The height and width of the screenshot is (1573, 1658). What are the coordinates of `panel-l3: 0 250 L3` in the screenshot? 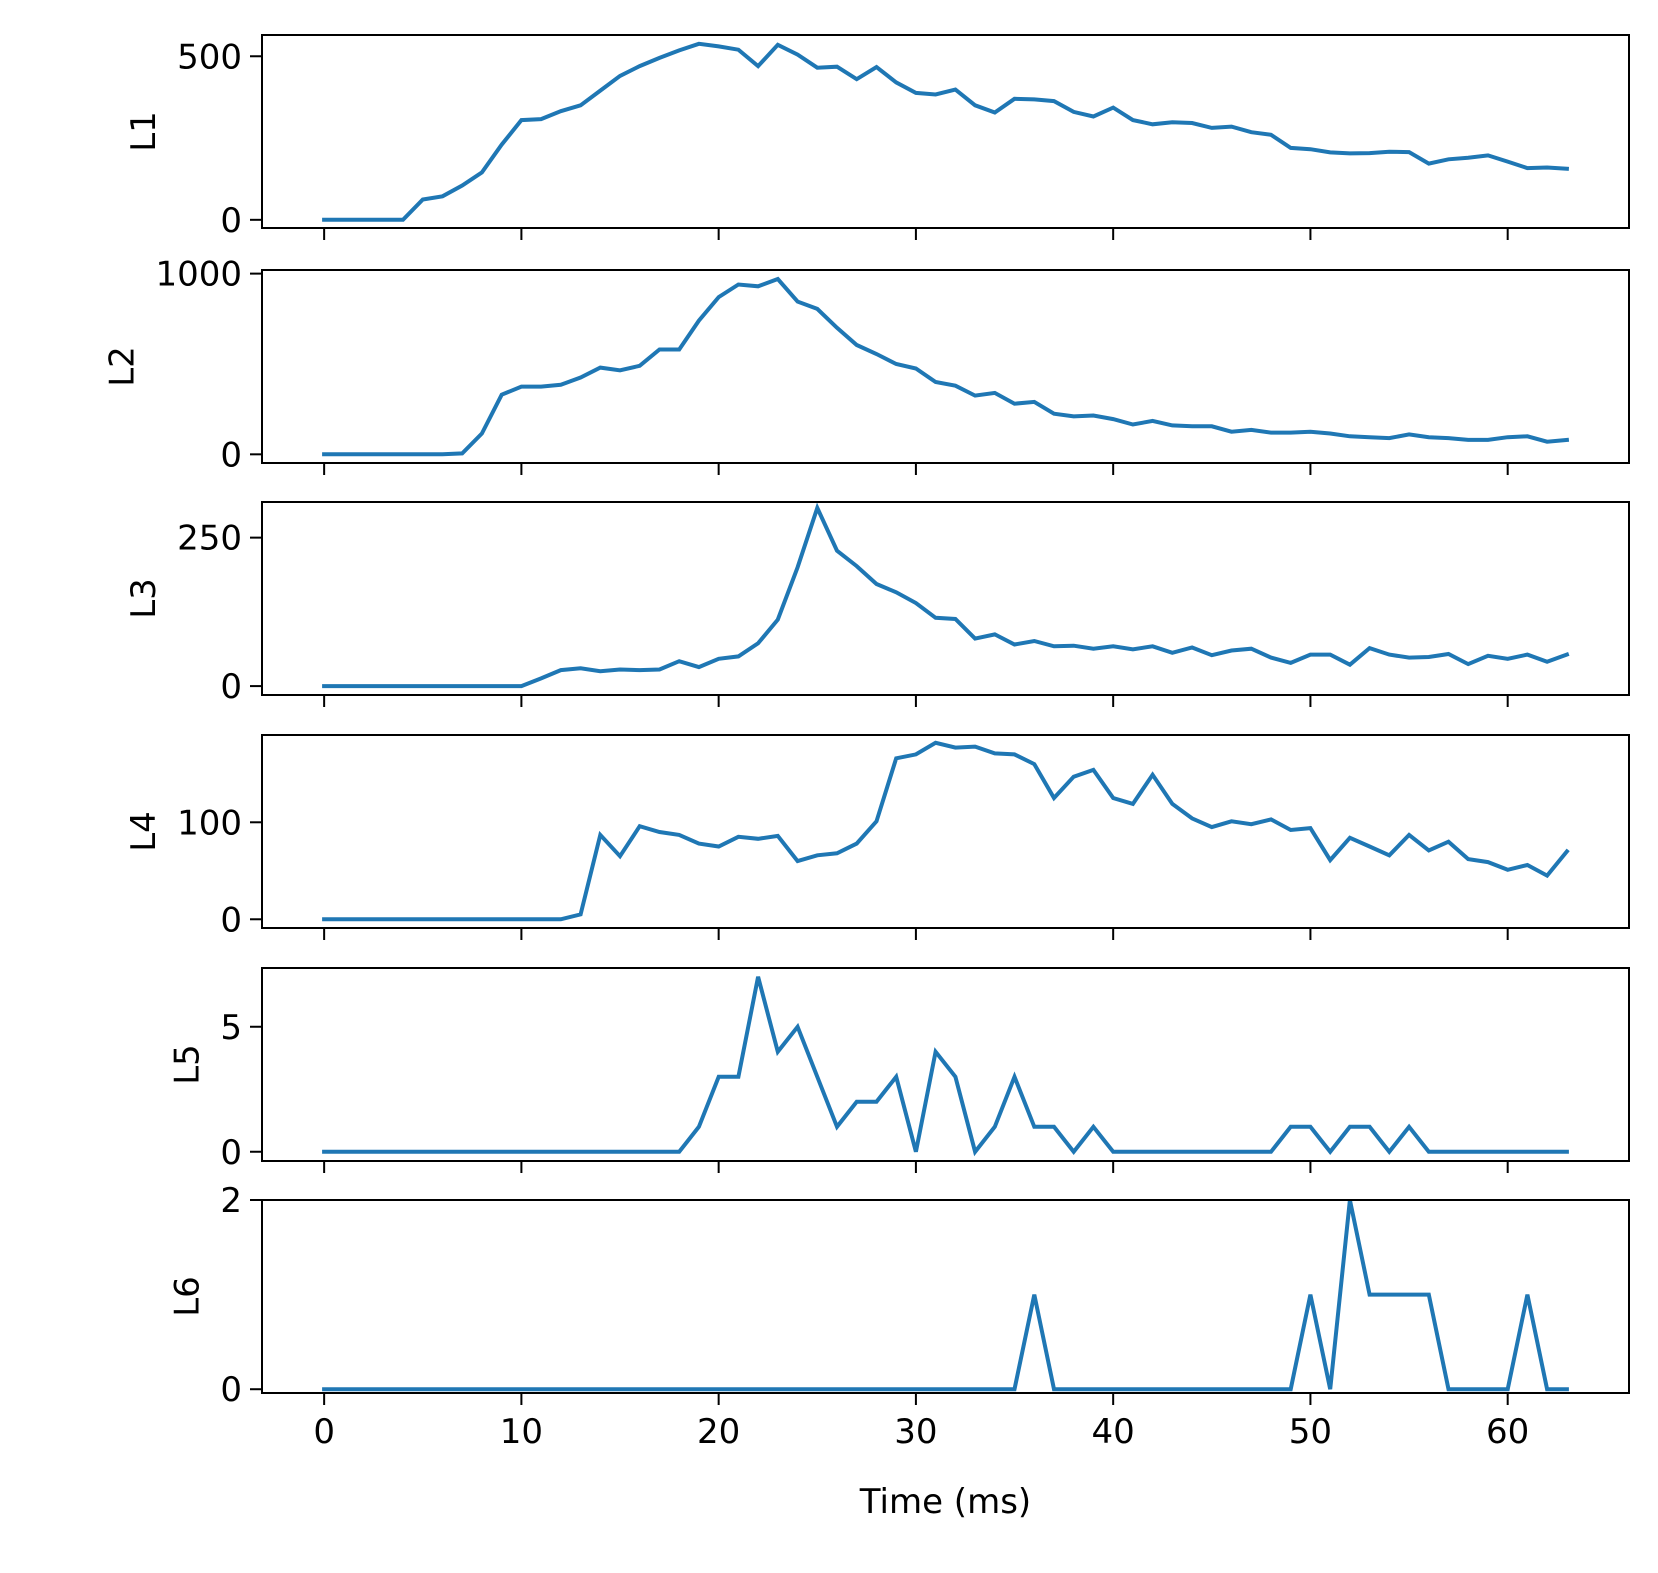 It's located at (877, 604).